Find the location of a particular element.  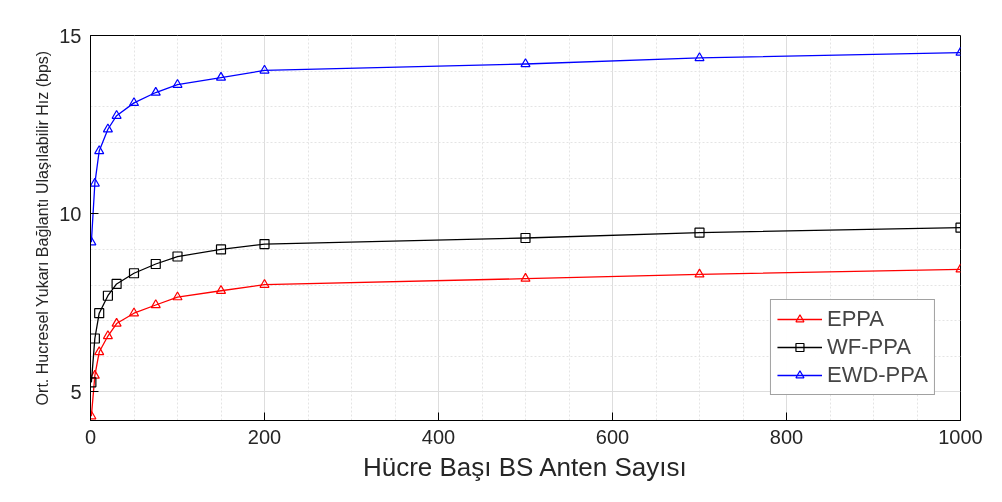

y-axis-title: Ort. Hucresel Yukarı Bağlantı Ulaşılabilir Hız (bps) is located at coordinates (43, 228).